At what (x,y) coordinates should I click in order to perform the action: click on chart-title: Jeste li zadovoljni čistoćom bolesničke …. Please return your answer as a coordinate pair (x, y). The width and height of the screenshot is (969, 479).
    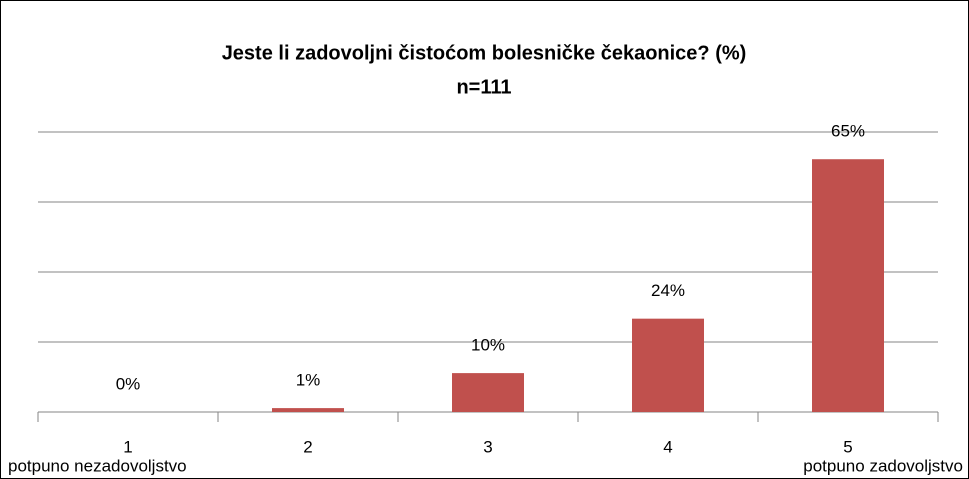
    Looking at the image, I should click on (484, 53).